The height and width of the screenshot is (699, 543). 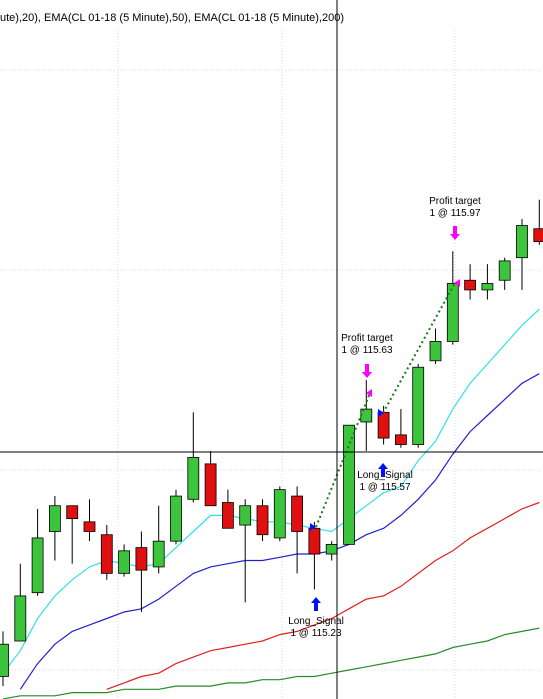 I want to click on annotation-detail: 1 @ 115.57, so click(x=385, y=487).